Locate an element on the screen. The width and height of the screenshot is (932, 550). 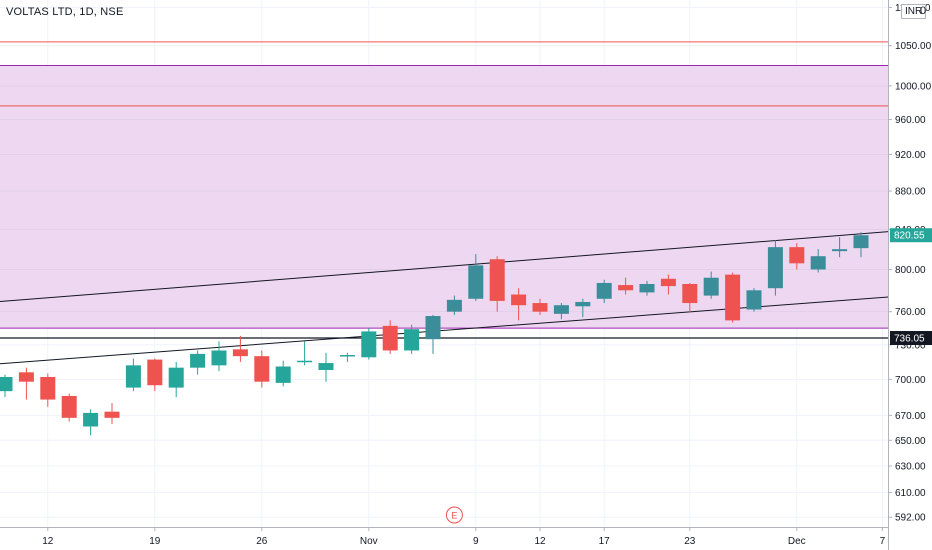
last-price-label: 820.55 is located at coordinates (909, 236).